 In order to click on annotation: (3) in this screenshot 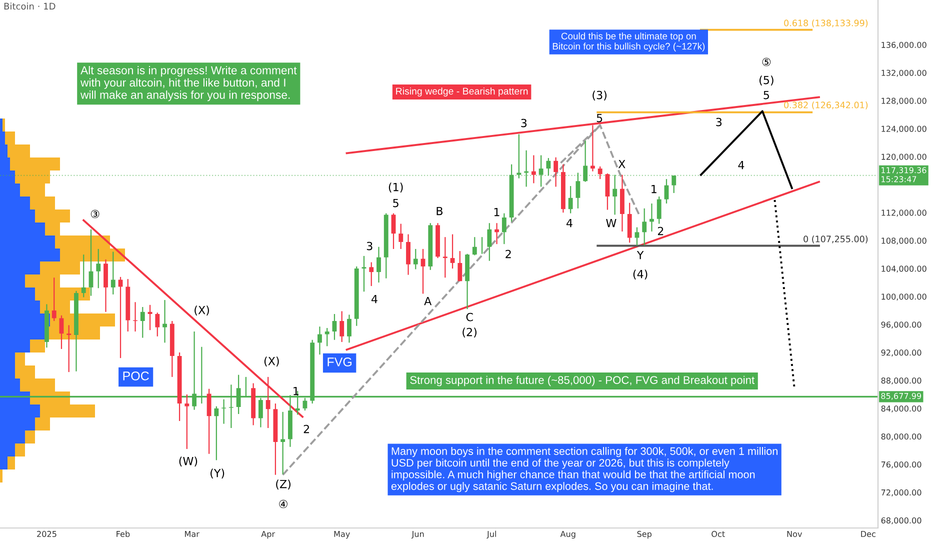, I will do `click(599, 95)`.